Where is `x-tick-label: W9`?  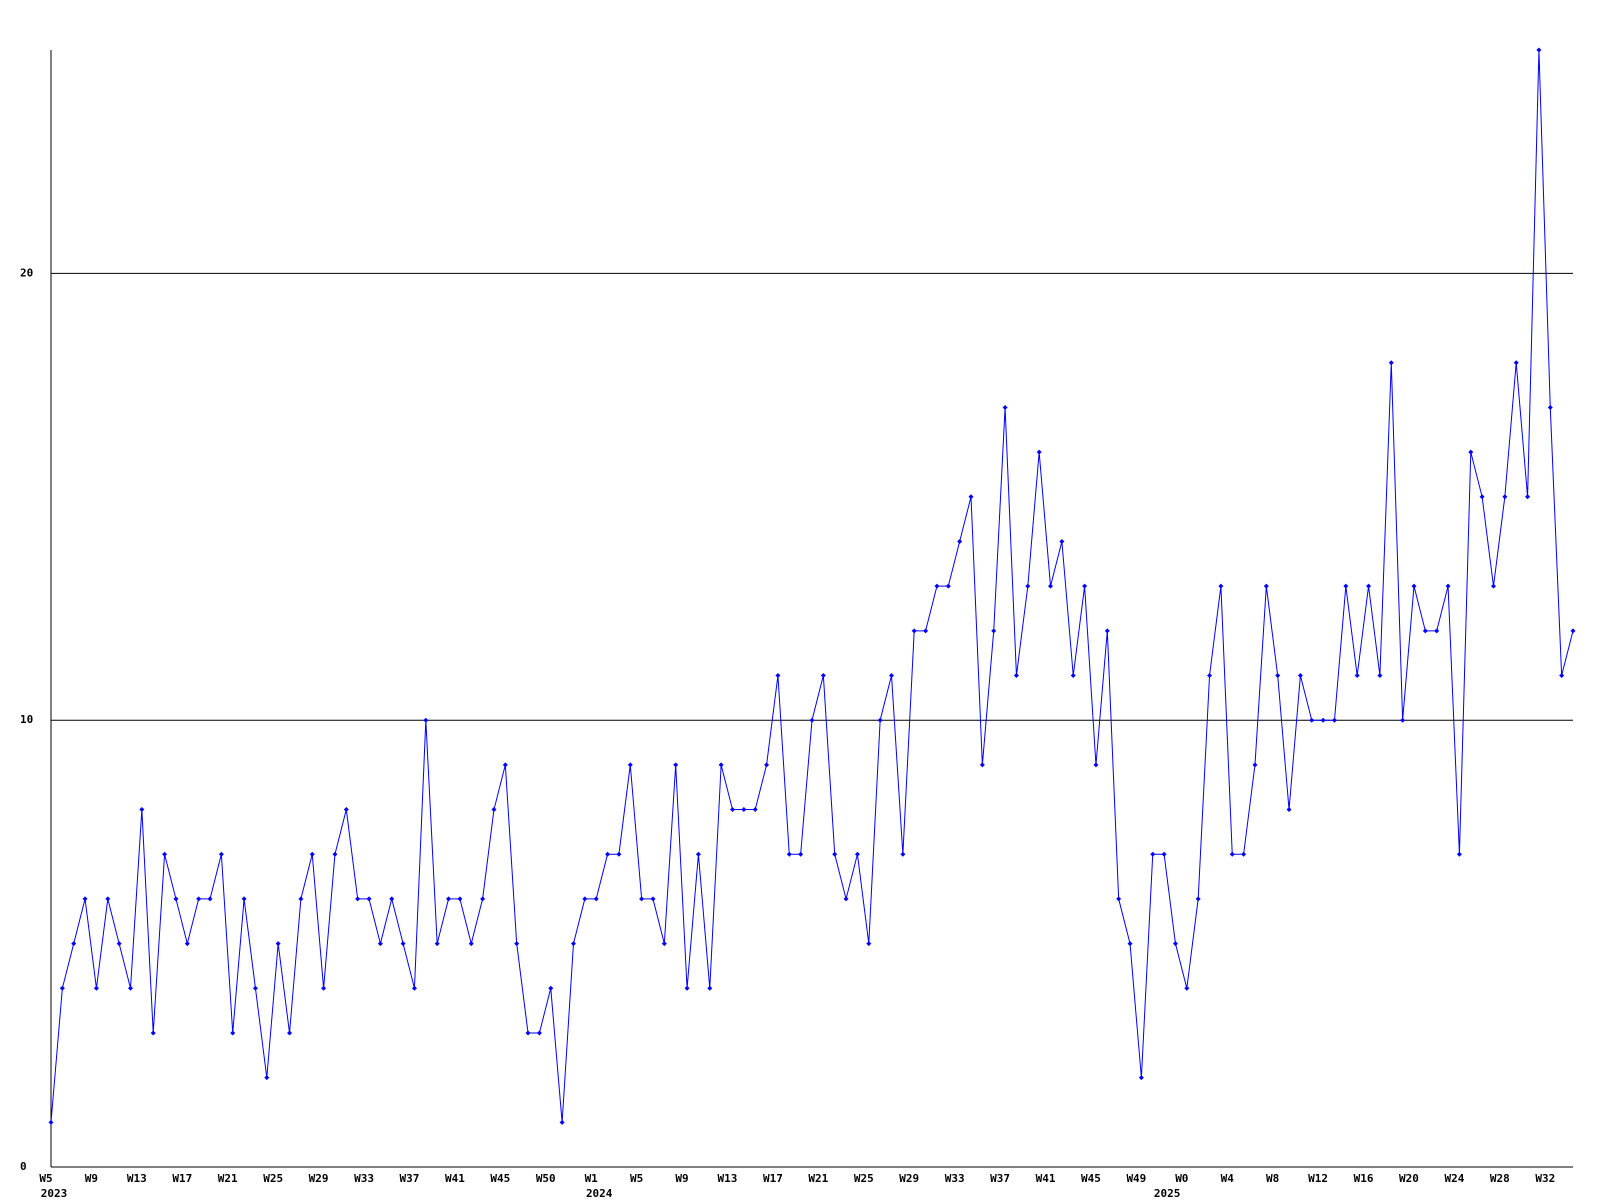 x-tick-label: W9 is located at coordinates (91, 1178).